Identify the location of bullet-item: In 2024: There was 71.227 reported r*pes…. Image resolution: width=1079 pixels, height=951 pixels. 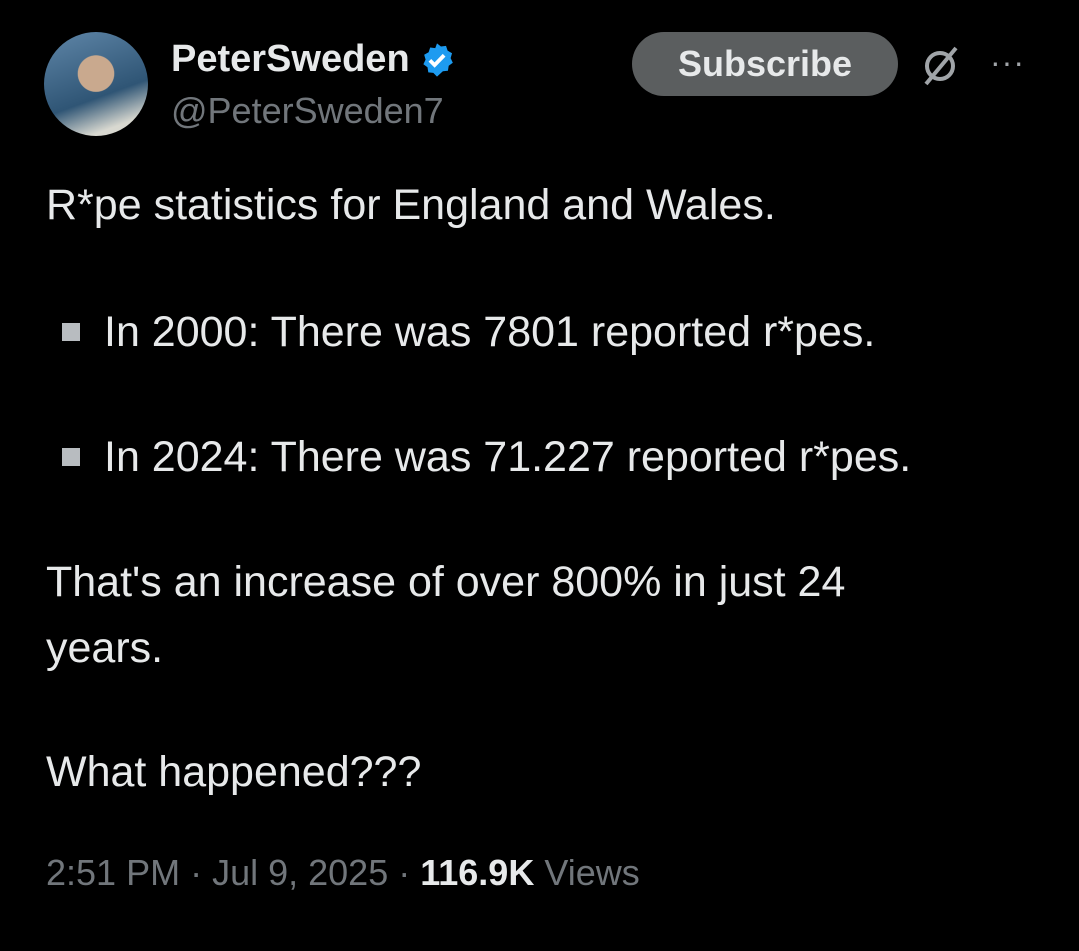
(486, 457).